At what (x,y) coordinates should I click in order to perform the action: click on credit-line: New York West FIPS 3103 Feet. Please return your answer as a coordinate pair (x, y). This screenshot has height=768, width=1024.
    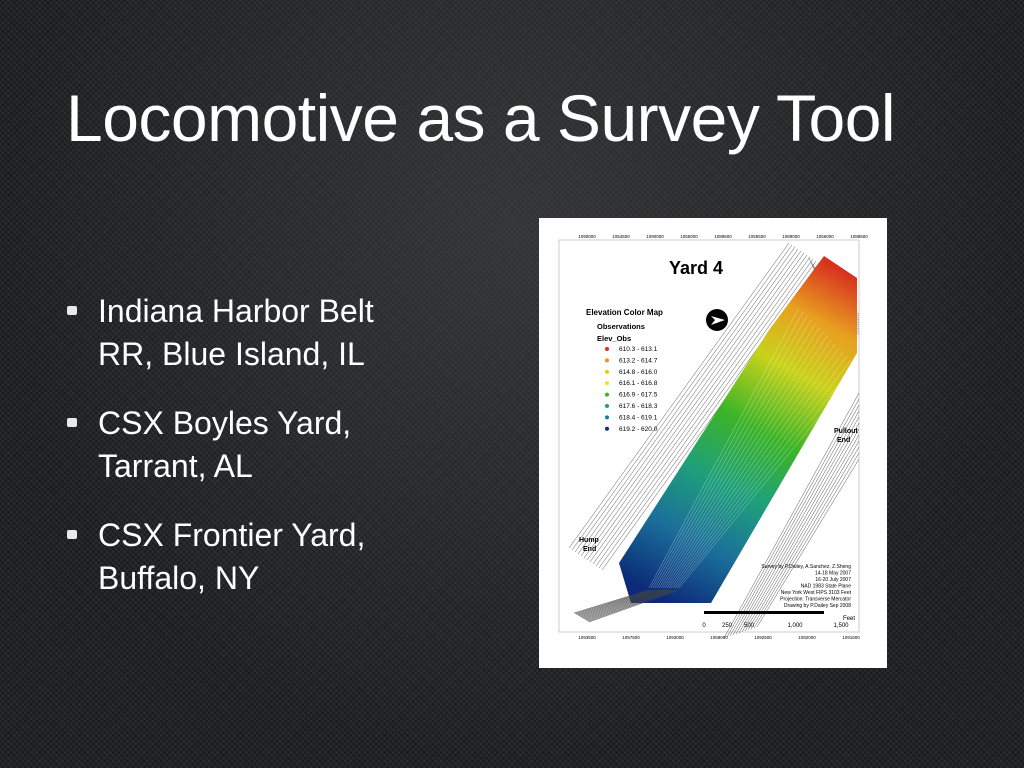
    Looking at the image, I should click on (816, 593).